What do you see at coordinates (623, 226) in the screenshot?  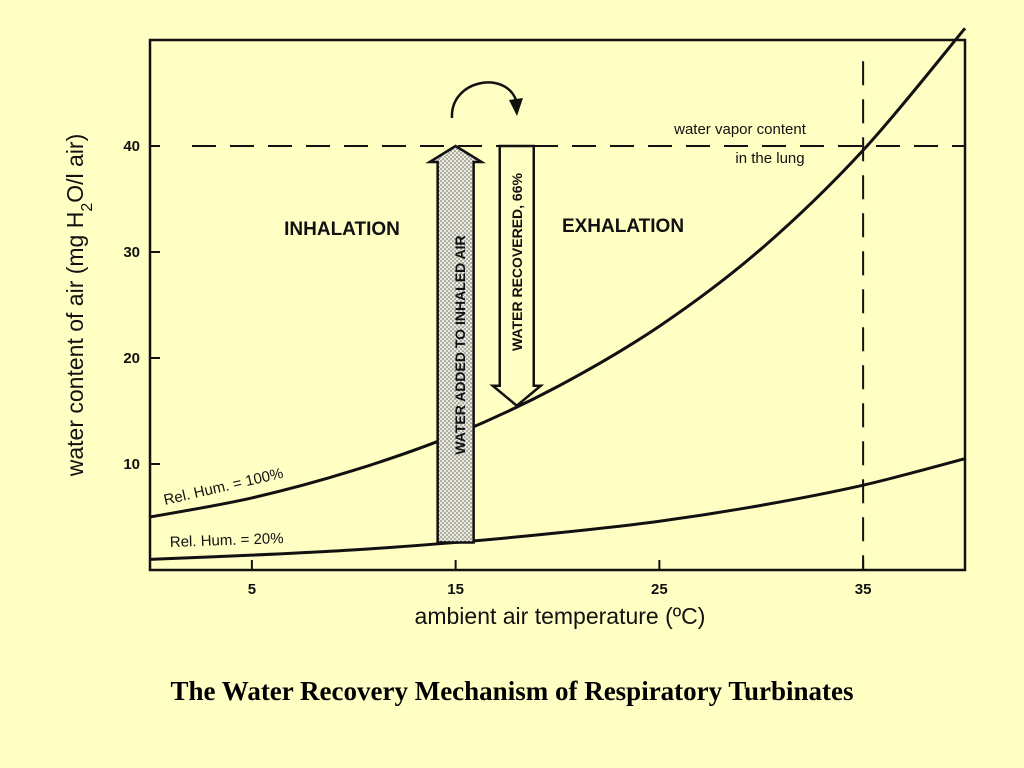 I see `exhalation-label: EXHALATION` at bounding box center [623, 226].